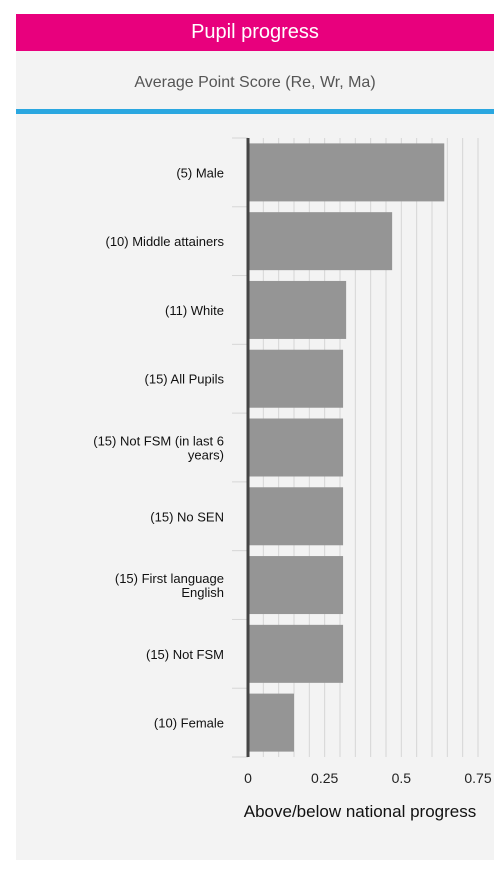 The image size is (504, 874). What do you see at coordinates (165, 241) in the screenshot?
I see `category-label: (10) Middle attainers` at bounding box center [165, 241].